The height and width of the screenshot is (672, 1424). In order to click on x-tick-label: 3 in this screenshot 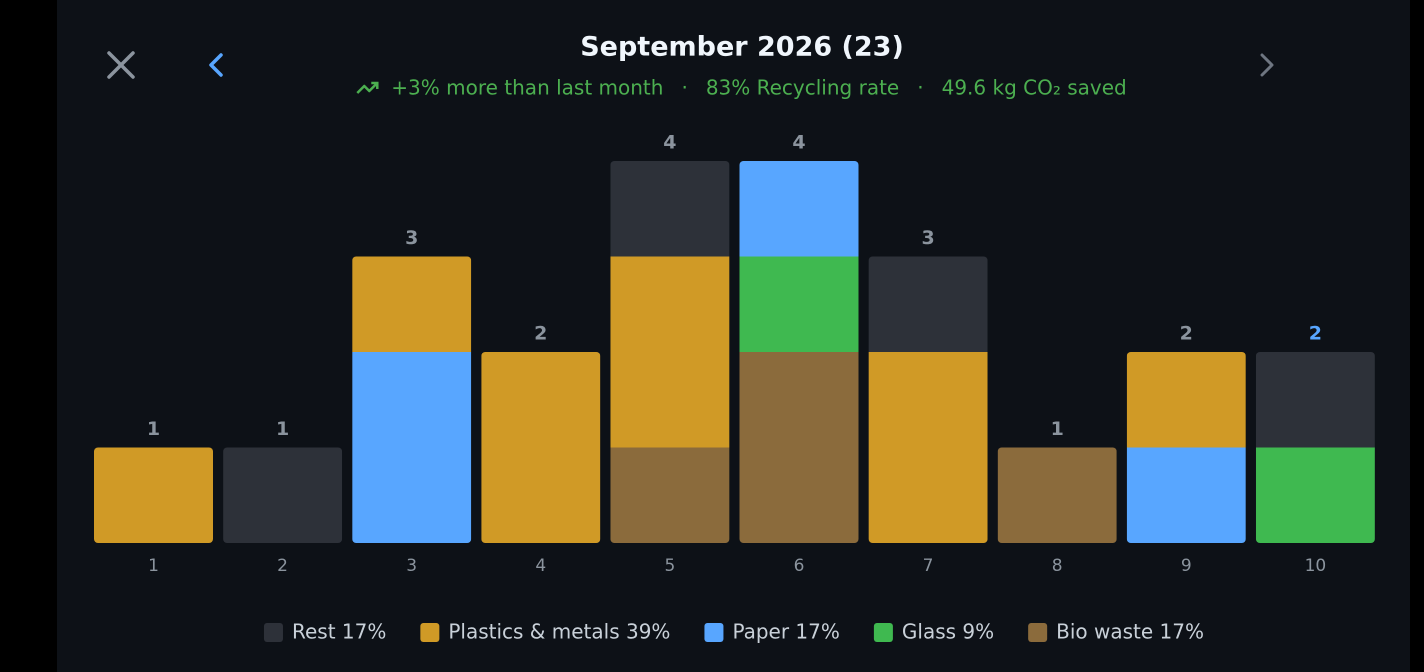, I will do `click(411, 566)`.